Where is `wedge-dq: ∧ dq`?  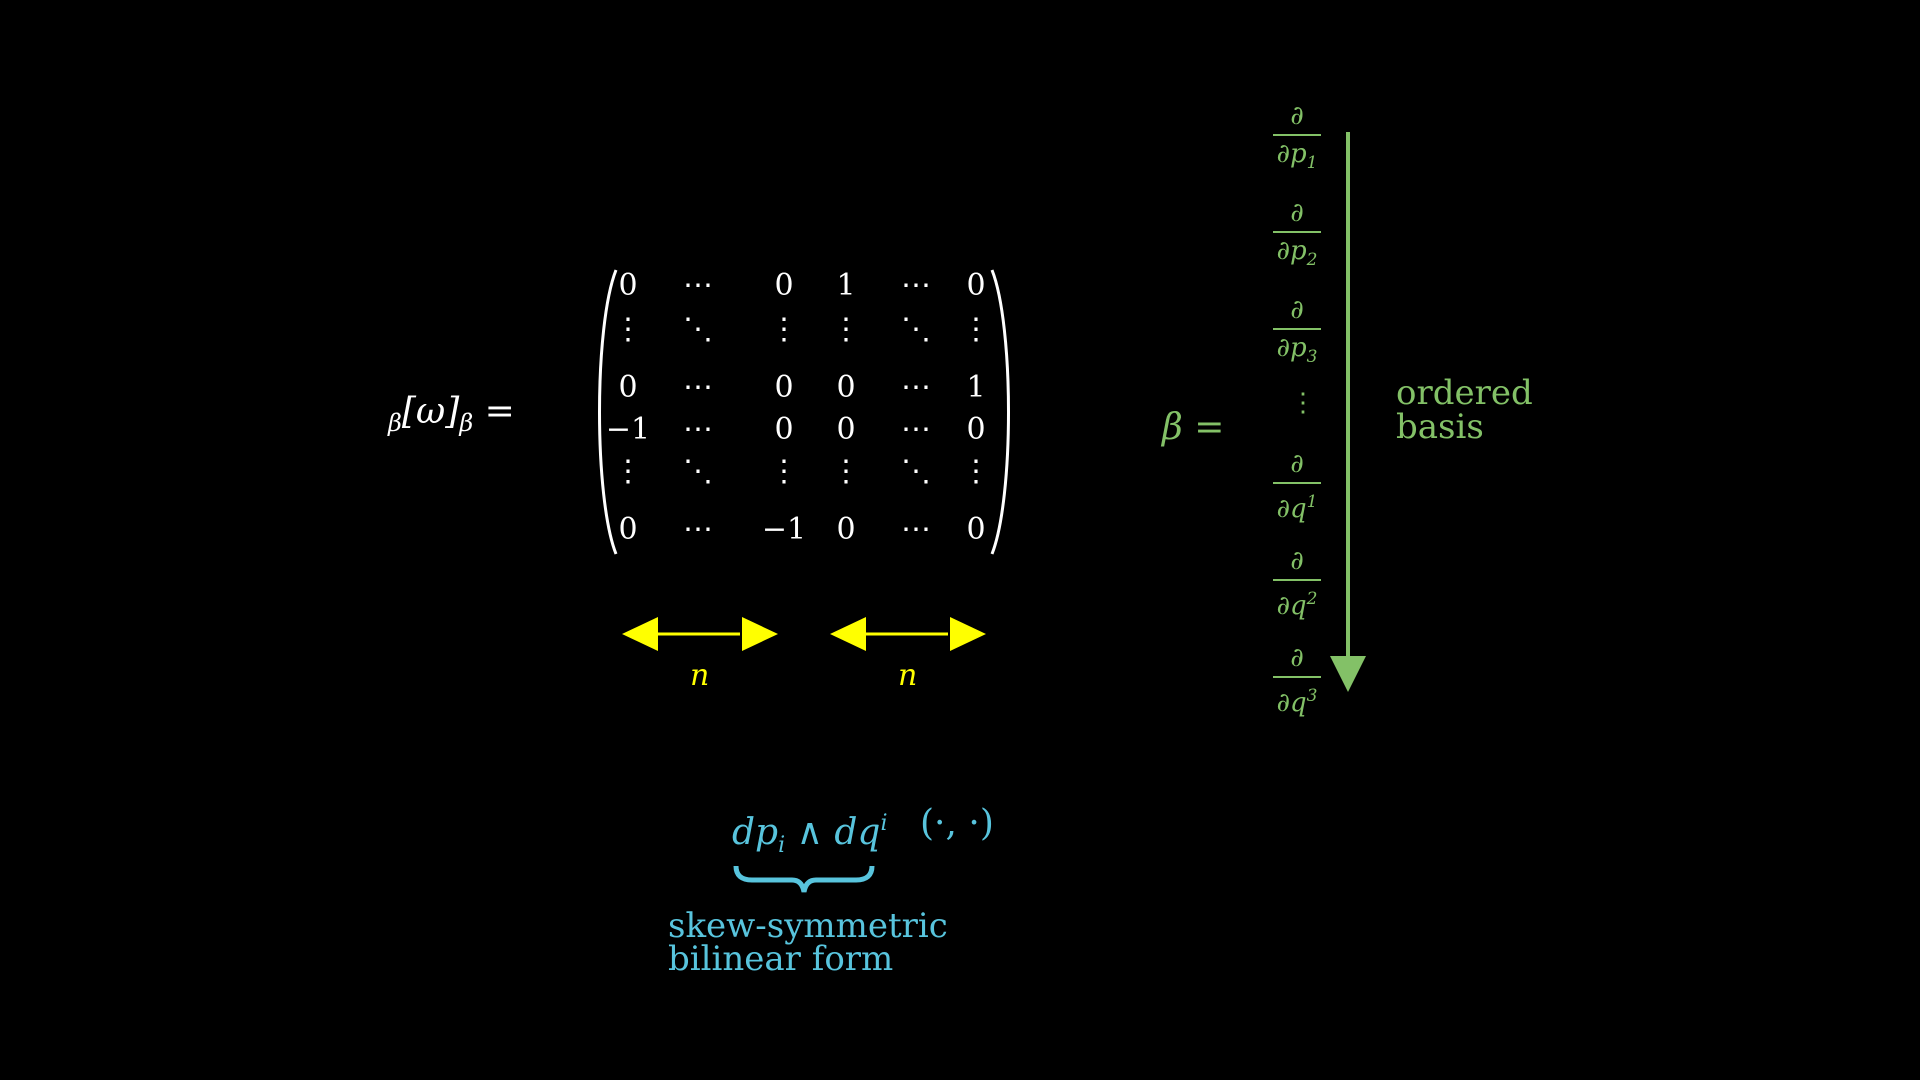
wedge-dq: ∧ dq is located at coordinates (833, 832).